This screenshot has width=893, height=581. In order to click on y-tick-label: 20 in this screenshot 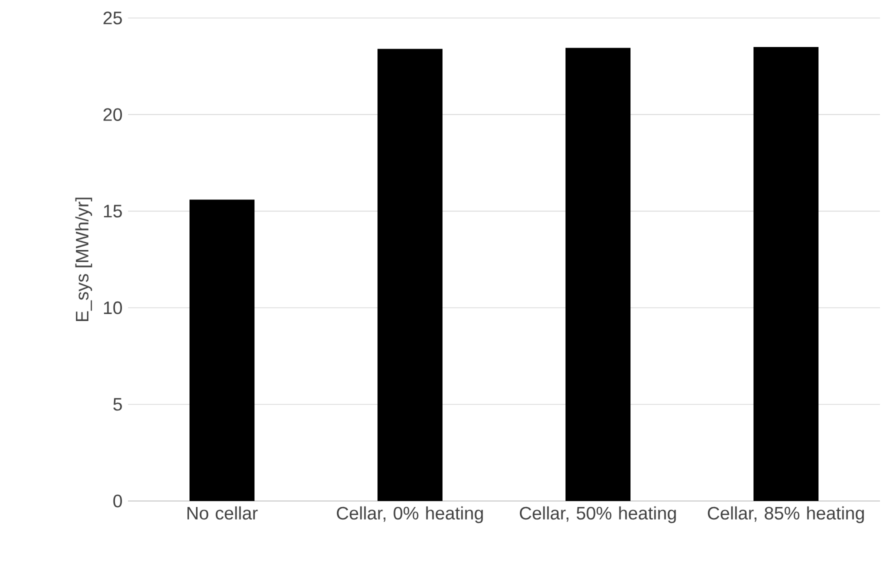, I will do `click(113, 114)`.